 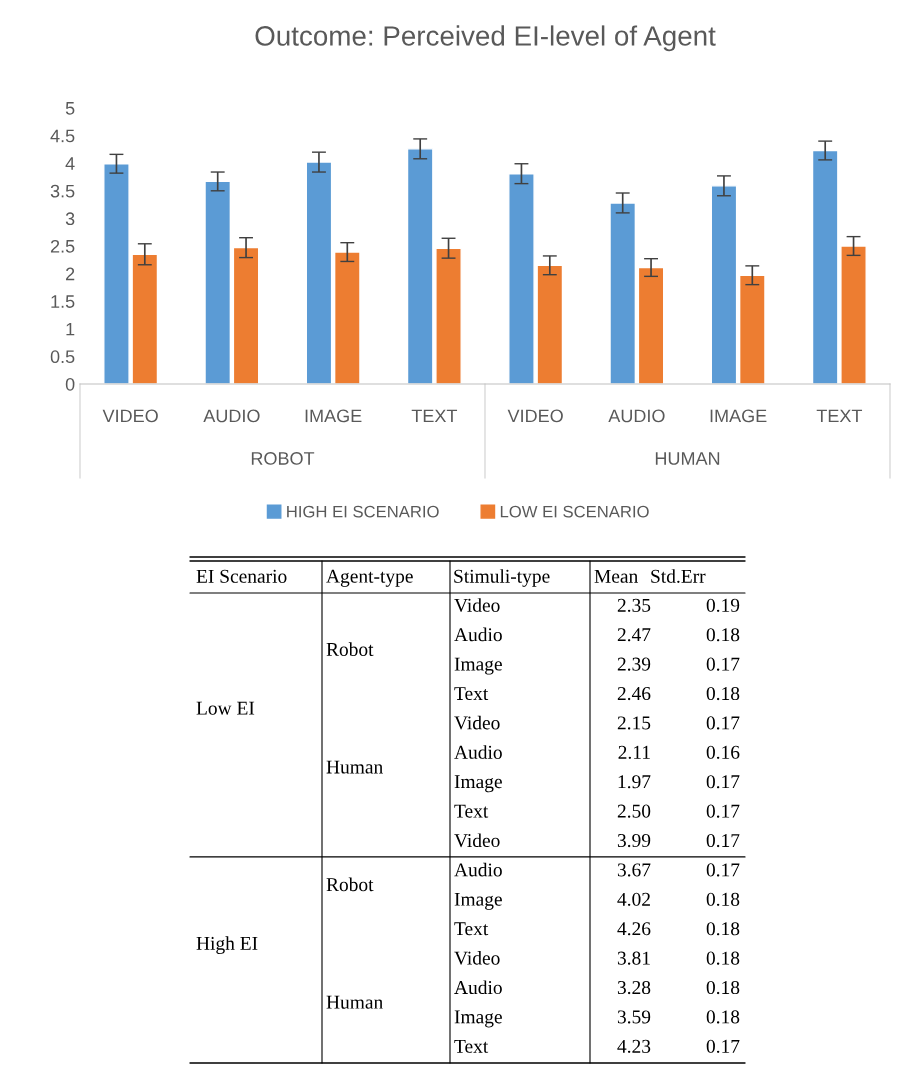 What do you see at coordinates (634, 635) in the screenshot?
I see `text: 2.47` at bounding box center [634, 635].